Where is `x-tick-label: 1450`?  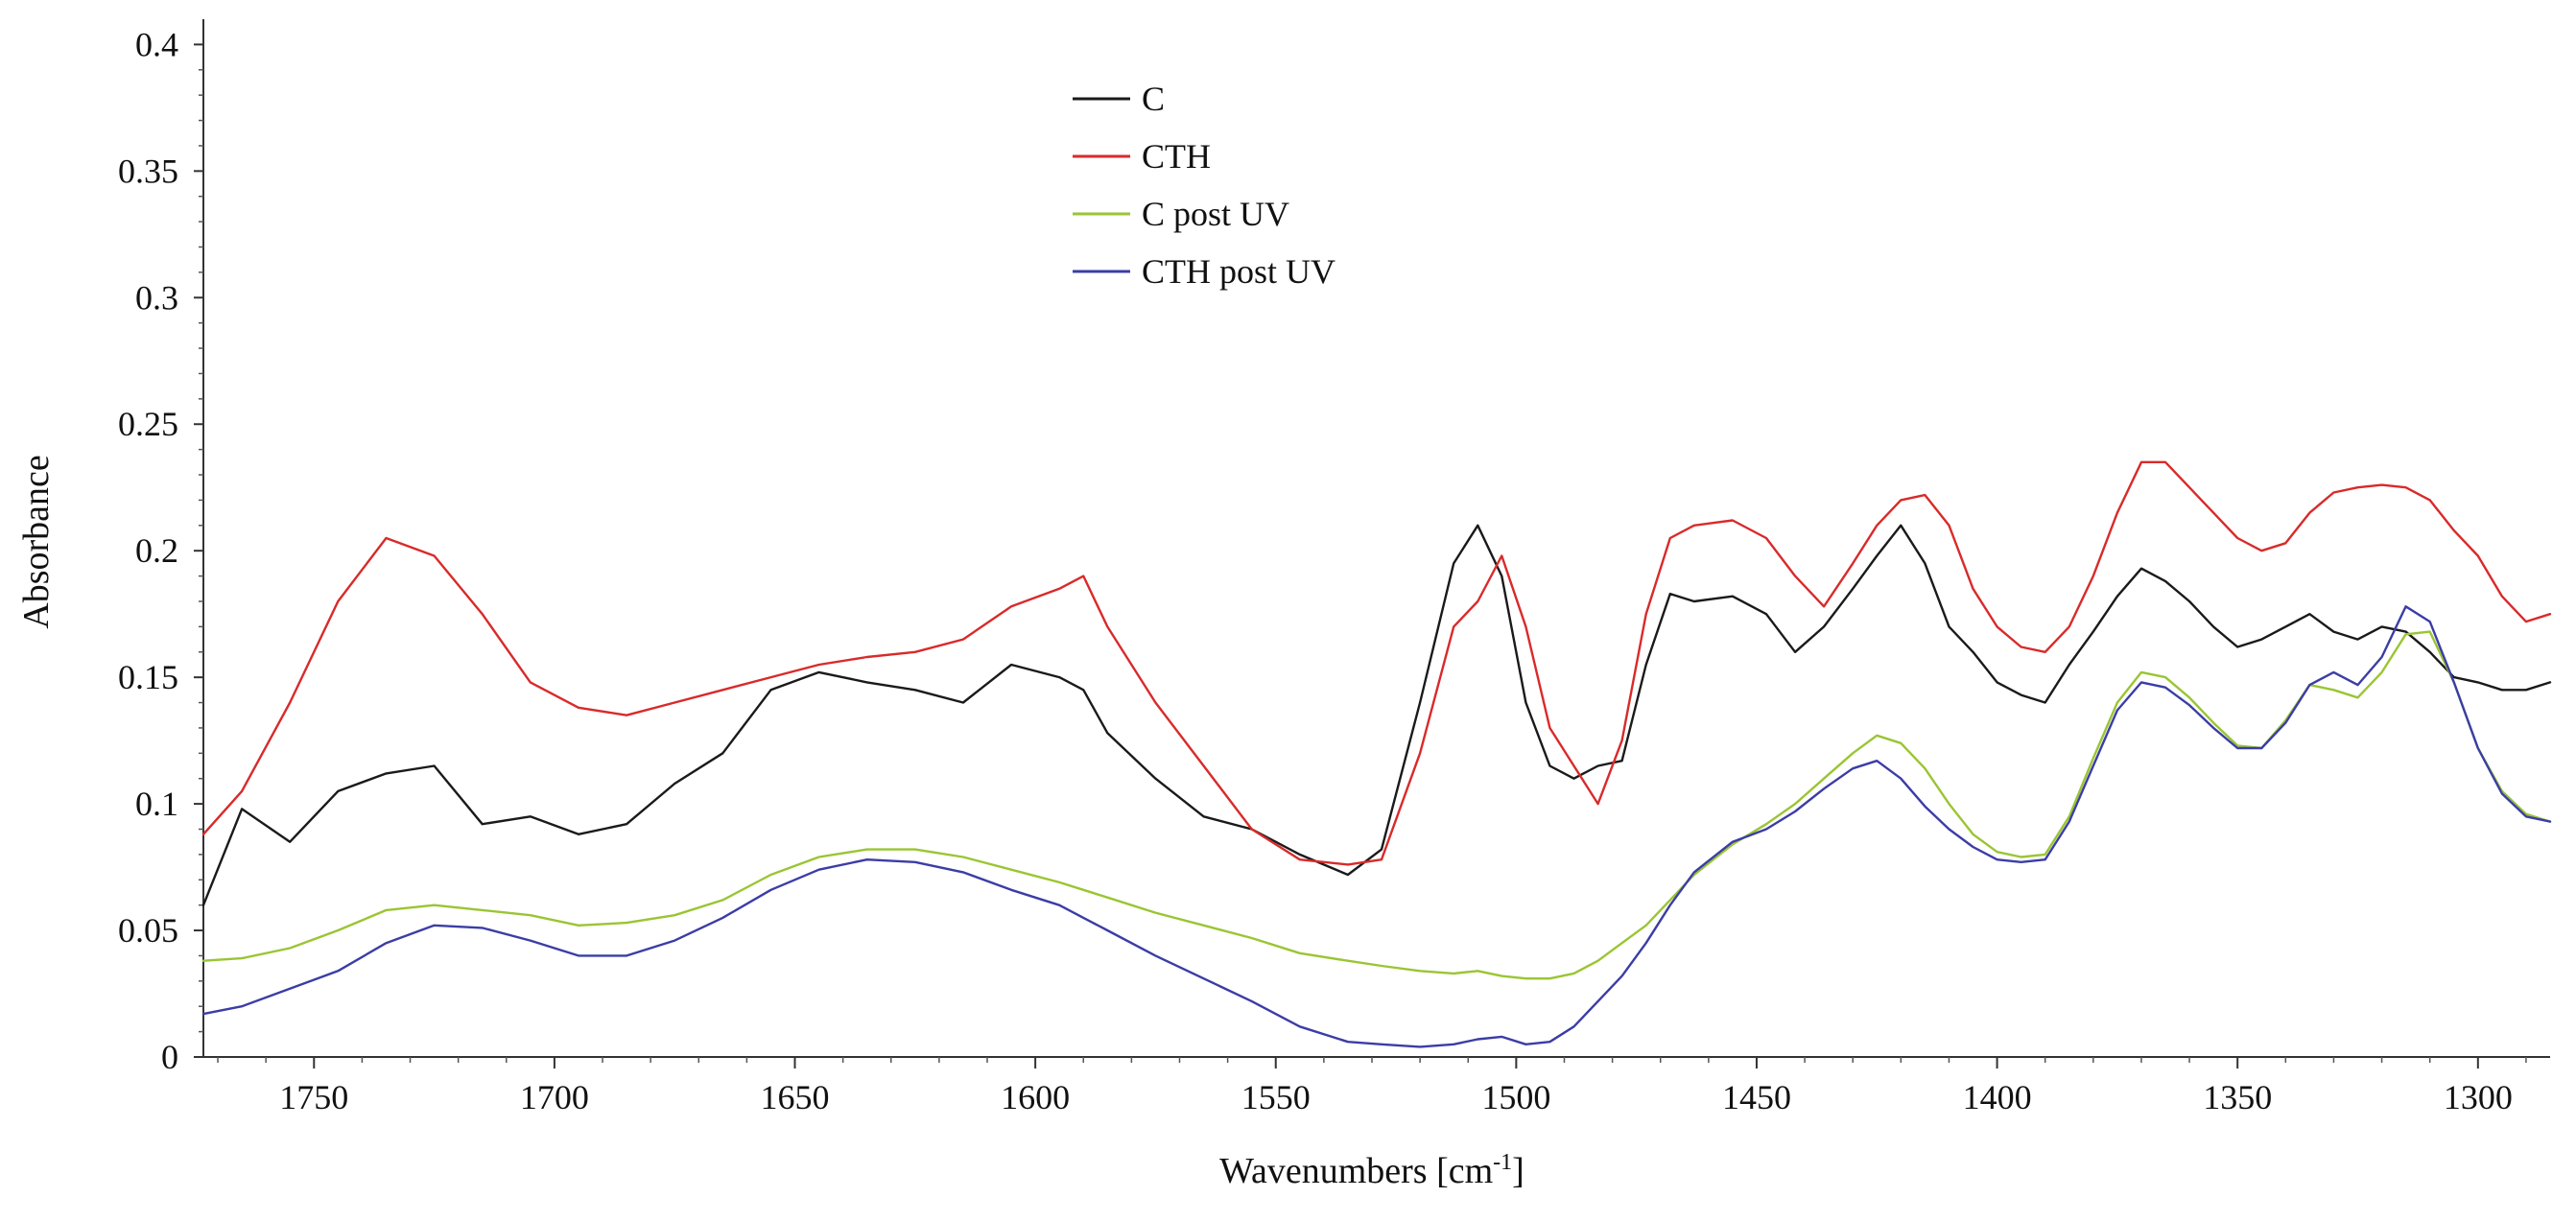 x-tick-label: 1450 is located at coordinates (1757, 1097).